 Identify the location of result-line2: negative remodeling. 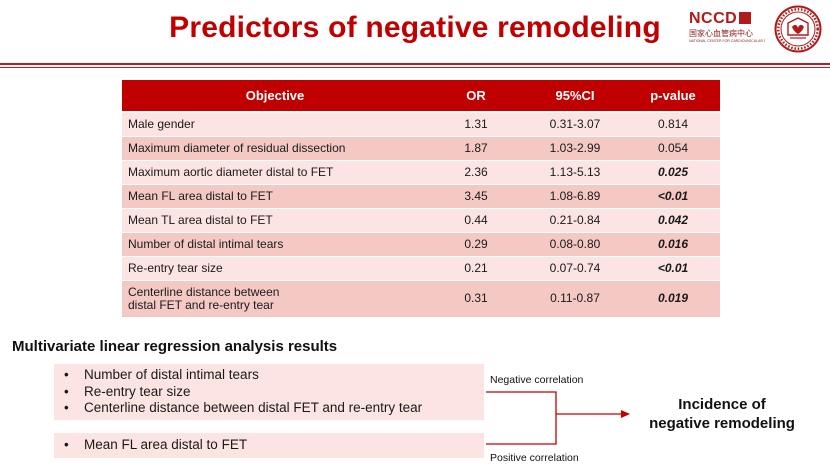
(722, 423).